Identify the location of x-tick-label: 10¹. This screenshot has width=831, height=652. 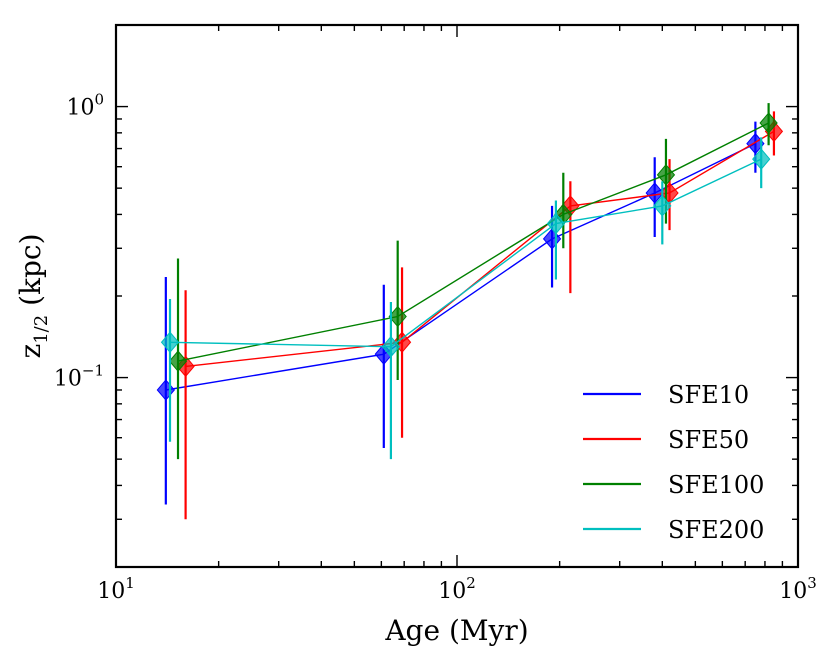
(116, 589).